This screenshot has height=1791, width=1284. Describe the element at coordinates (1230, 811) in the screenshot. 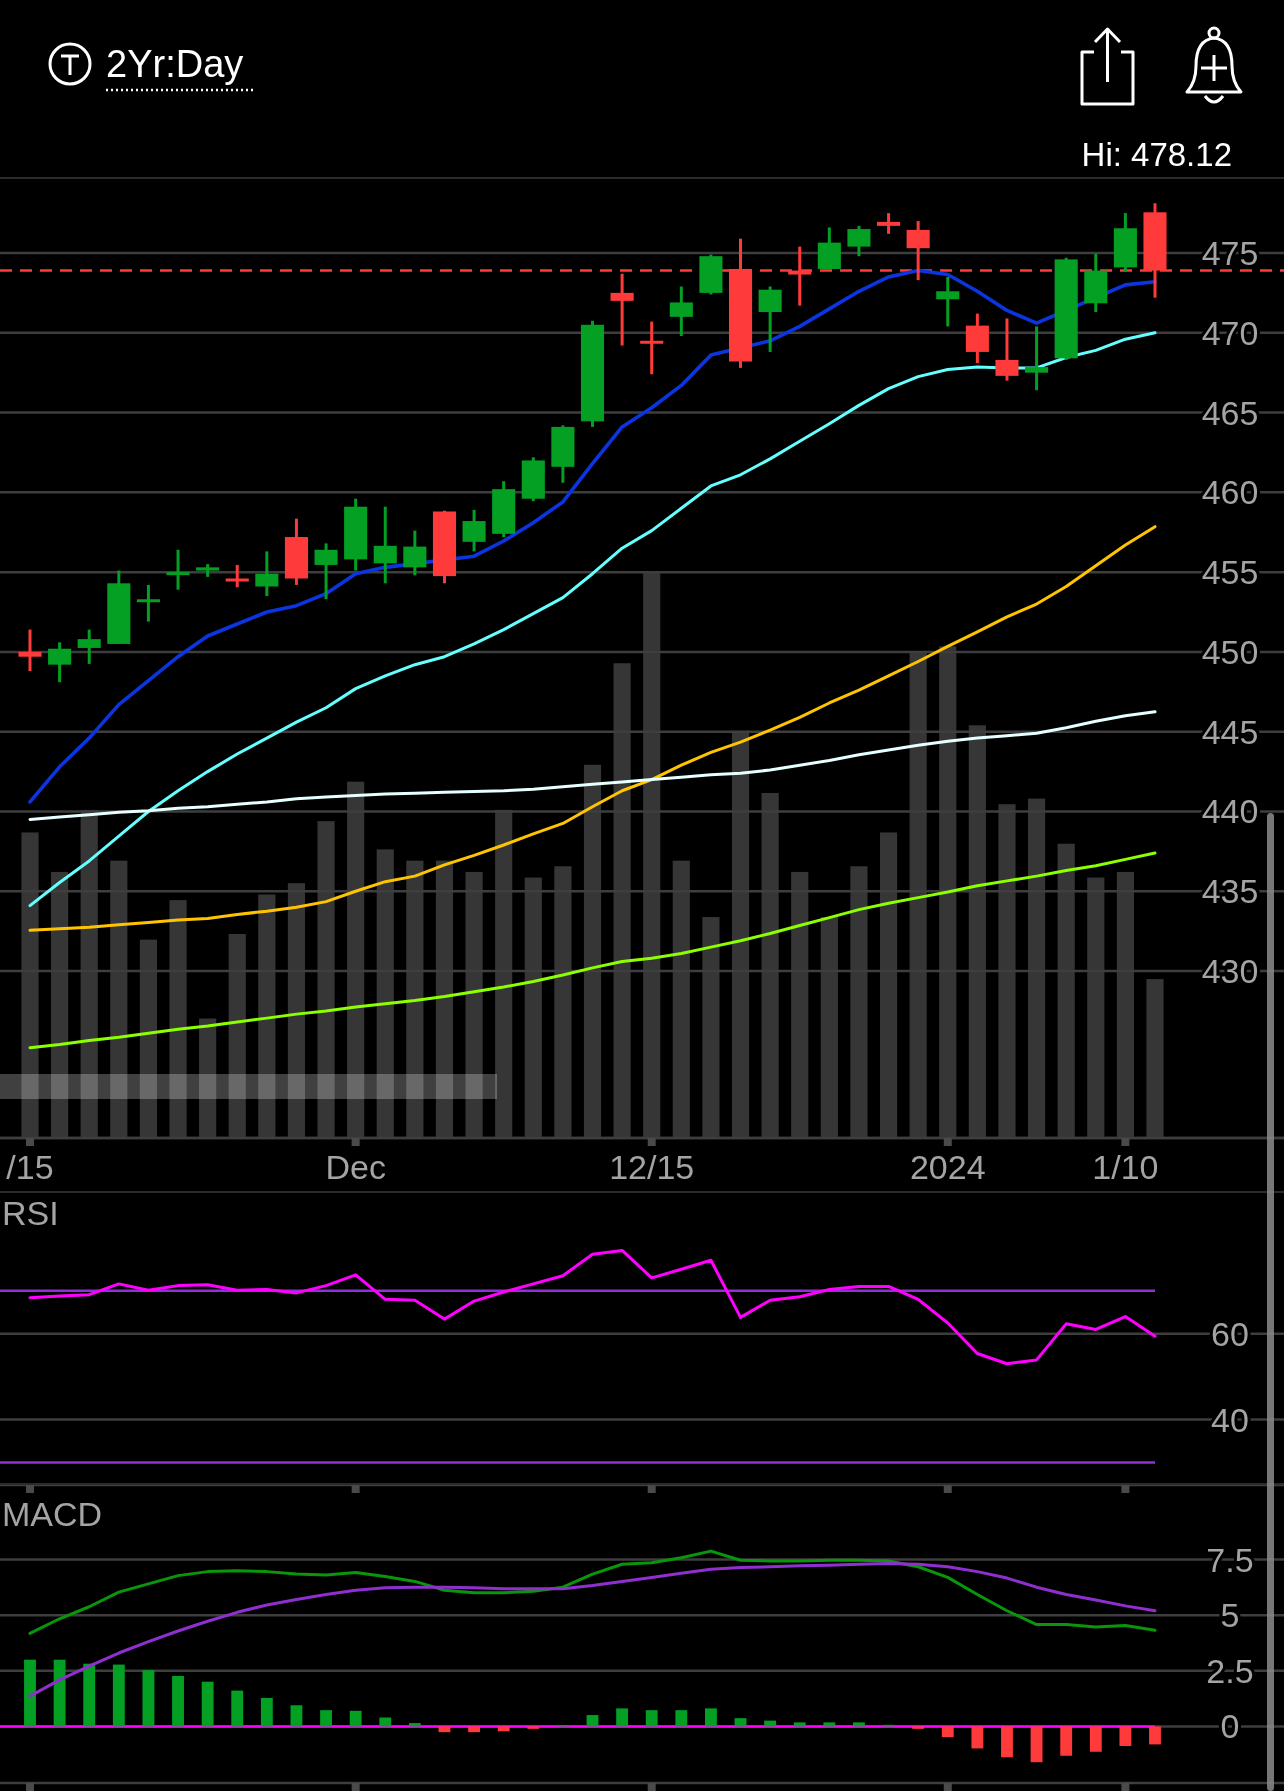

I see `y-tick-label: 440` at that location.